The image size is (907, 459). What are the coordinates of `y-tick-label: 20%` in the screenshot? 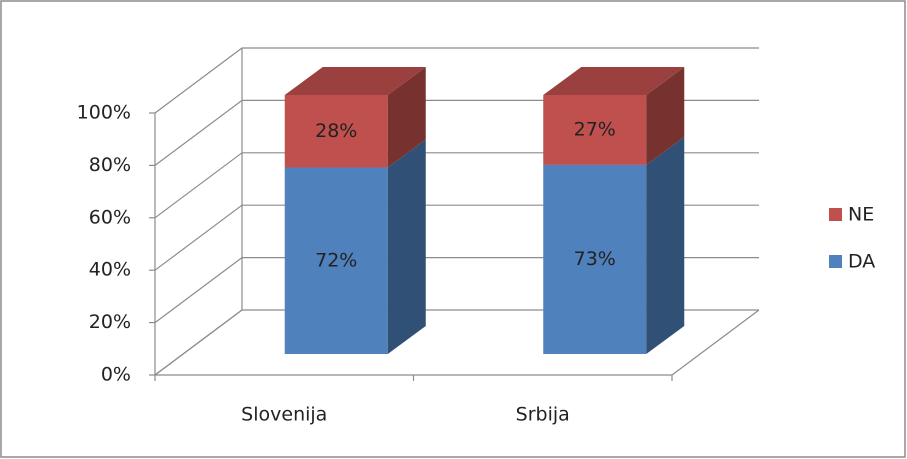 It's located at (110, 322).